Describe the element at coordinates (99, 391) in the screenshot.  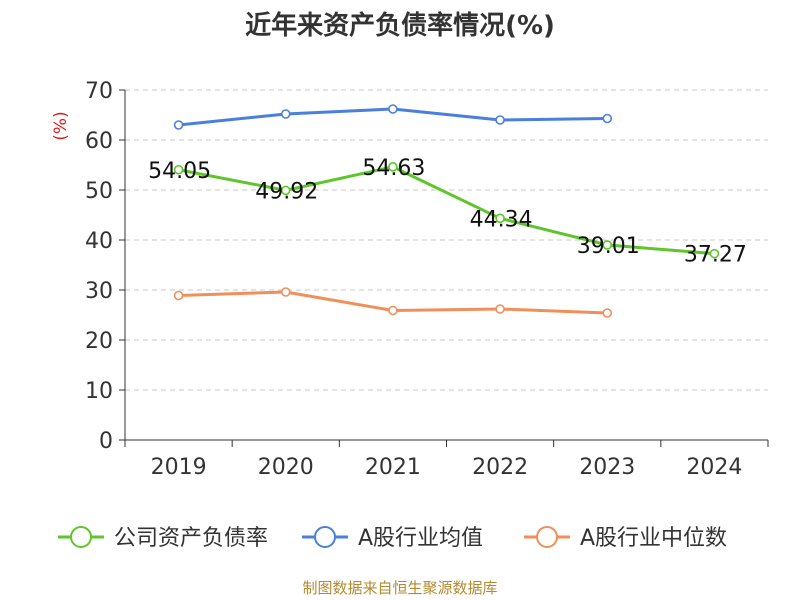
I see `y-tick-label: 10` at that location.